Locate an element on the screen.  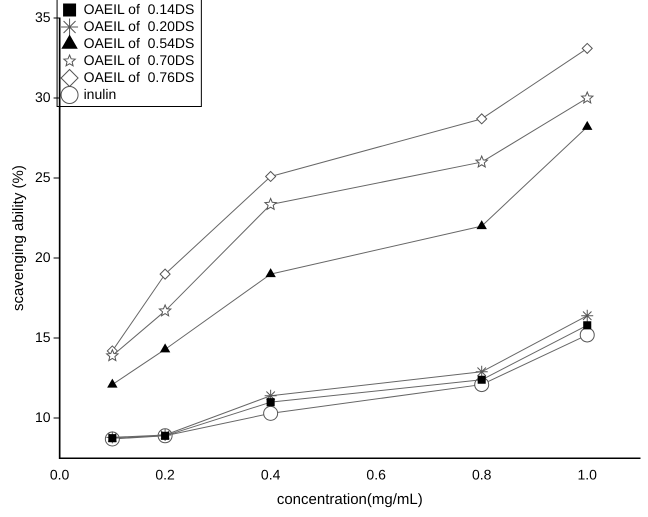
legend-label: OAEIL of 0.70DS is located at coordinates (139, 60).